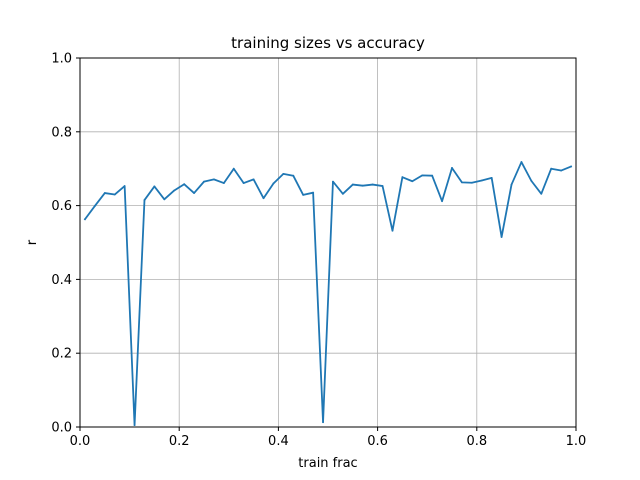 The width and height of the screenshot is (640, 480). What do you see at coordinates (377, 441) in the screenshot?
I see `x-tick-label: 0.6` at bounding box center [377, 441].